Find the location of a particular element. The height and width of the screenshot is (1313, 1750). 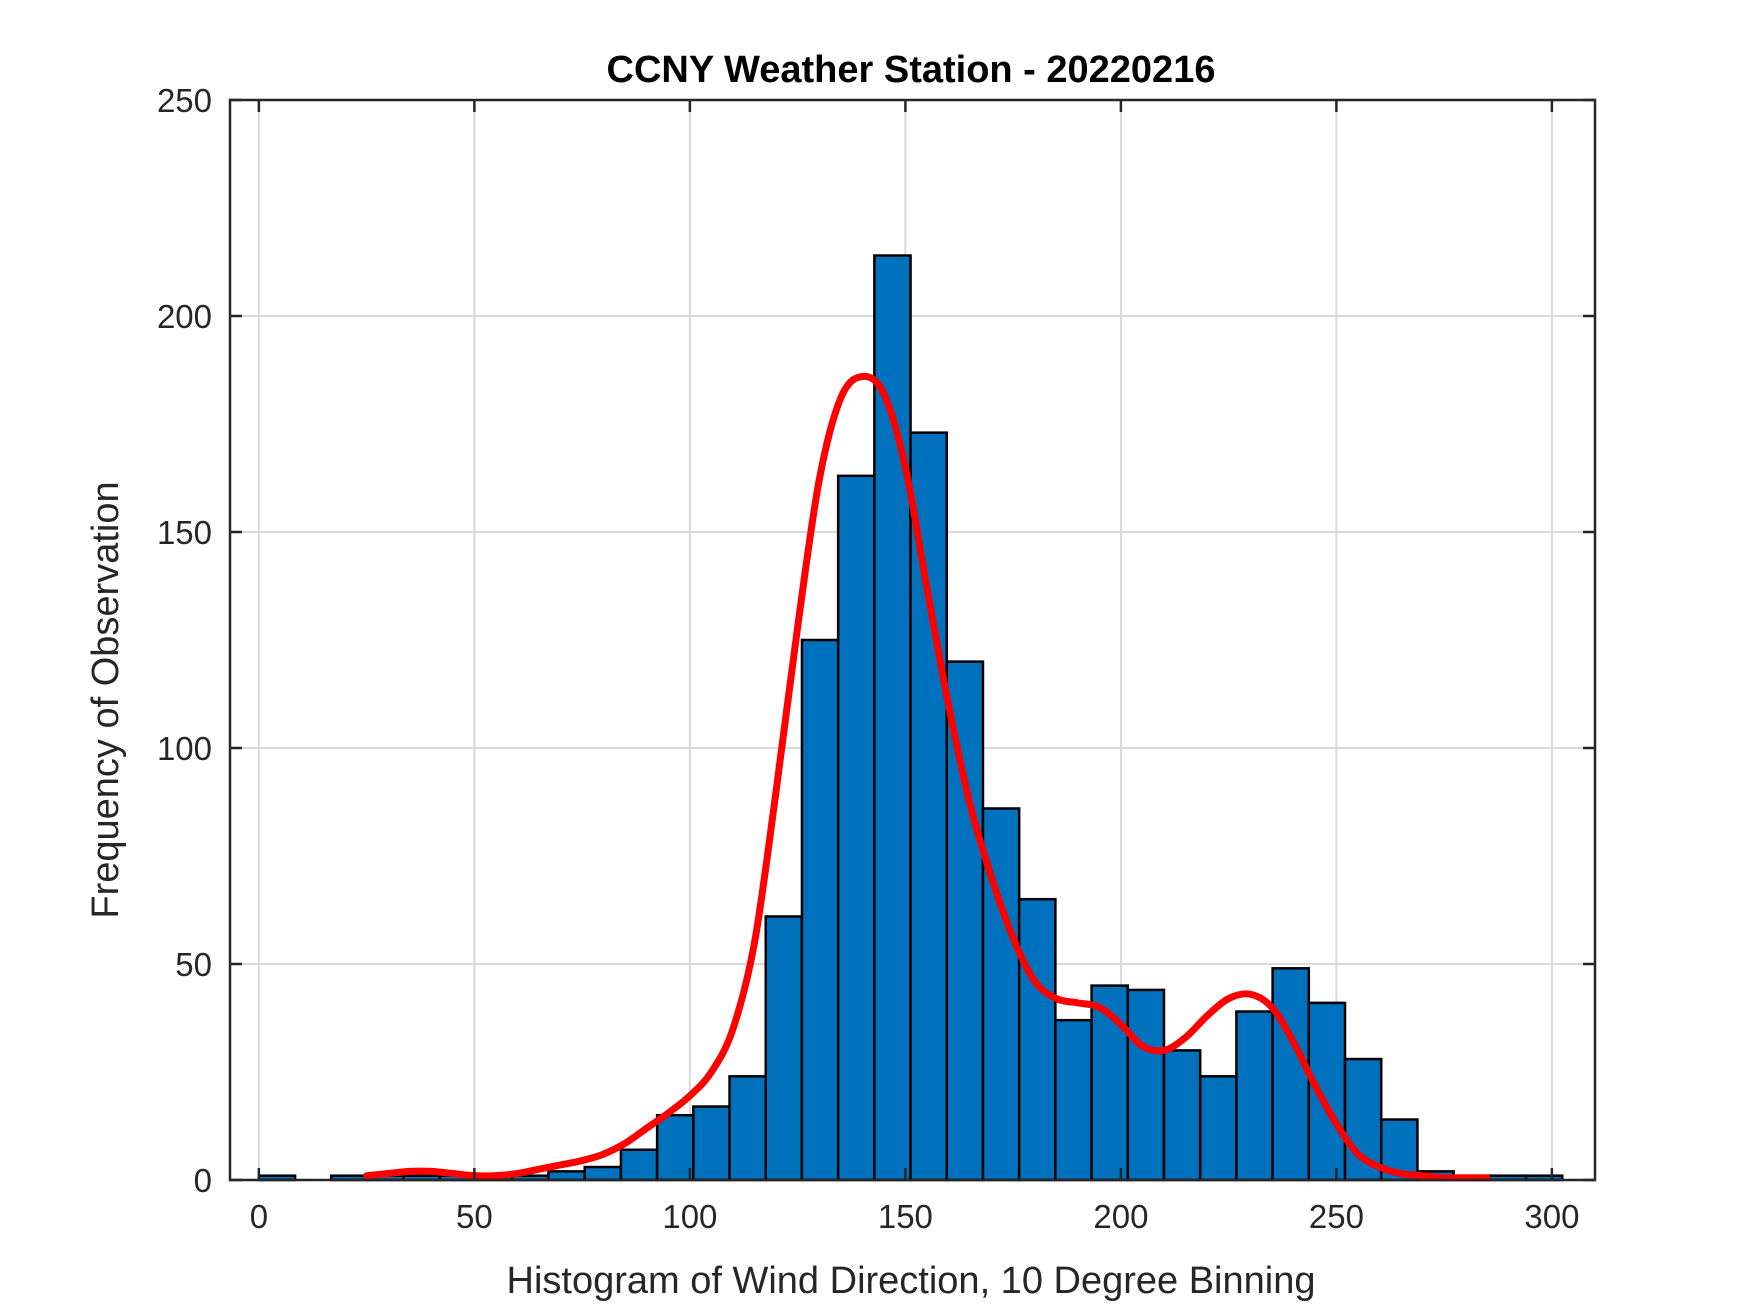

x-tick-label: 0 is located at coordinates (259, 1216).